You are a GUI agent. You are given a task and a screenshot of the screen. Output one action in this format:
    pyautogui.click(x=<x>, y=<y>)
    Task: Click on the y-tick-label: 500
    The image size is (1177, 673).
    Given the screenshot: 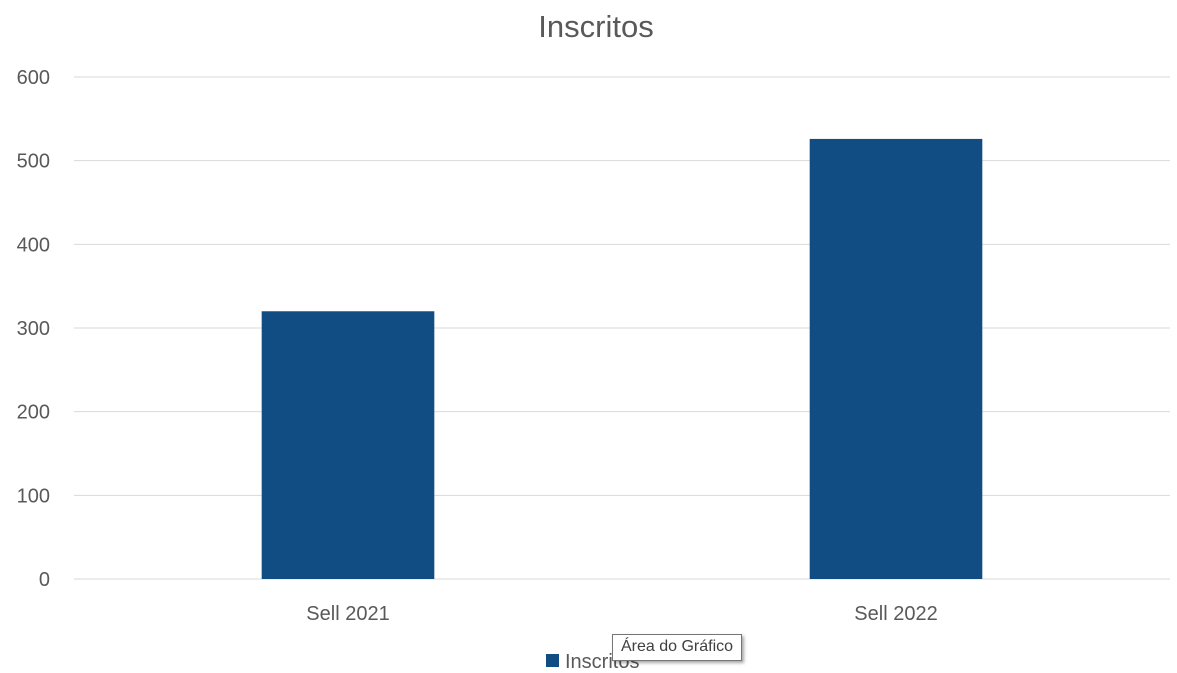 What is the action you would take?
    pyautogui.click(x=33, y=162)
    